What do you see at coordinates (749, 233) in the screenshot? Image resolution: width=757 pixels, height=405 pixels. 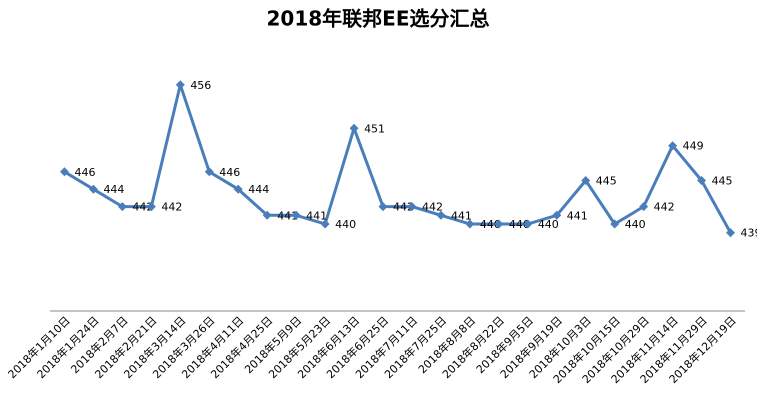 I see `data-label: 439` at bounding box center [749, 233].